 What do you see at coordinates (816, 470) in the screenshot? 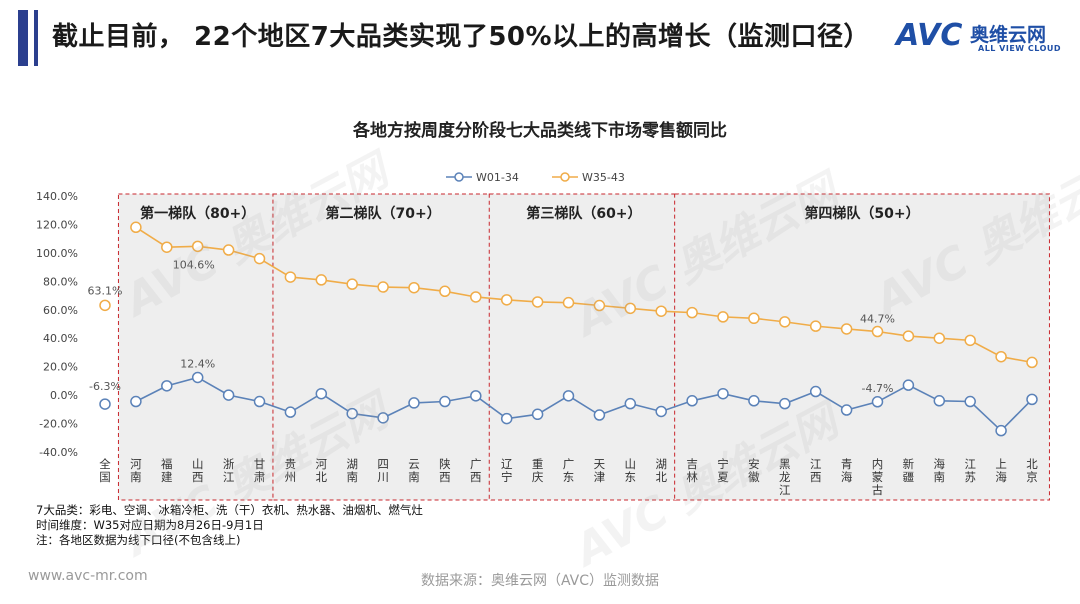
I see `x-tick-label: 江西` at bounding box center [816, 470].